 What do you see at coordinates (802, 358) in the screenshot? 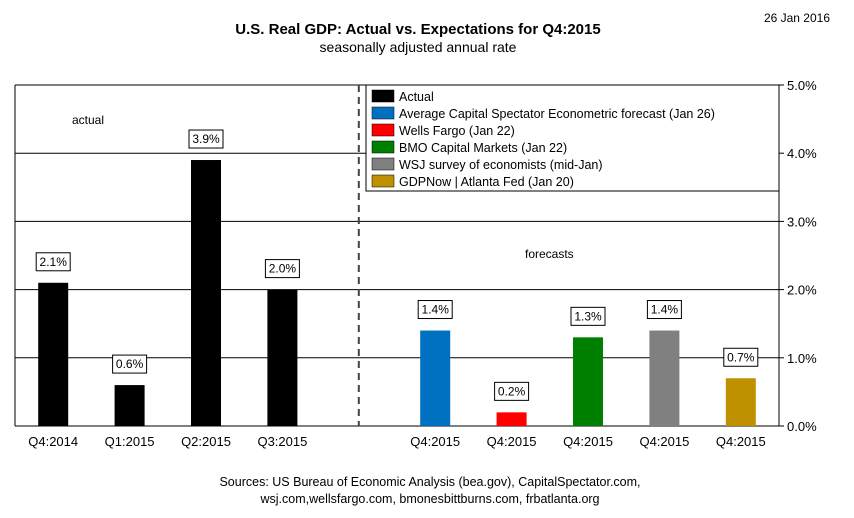
I see `y-tick-label: 1.0%` at bounding box center [802, 358].